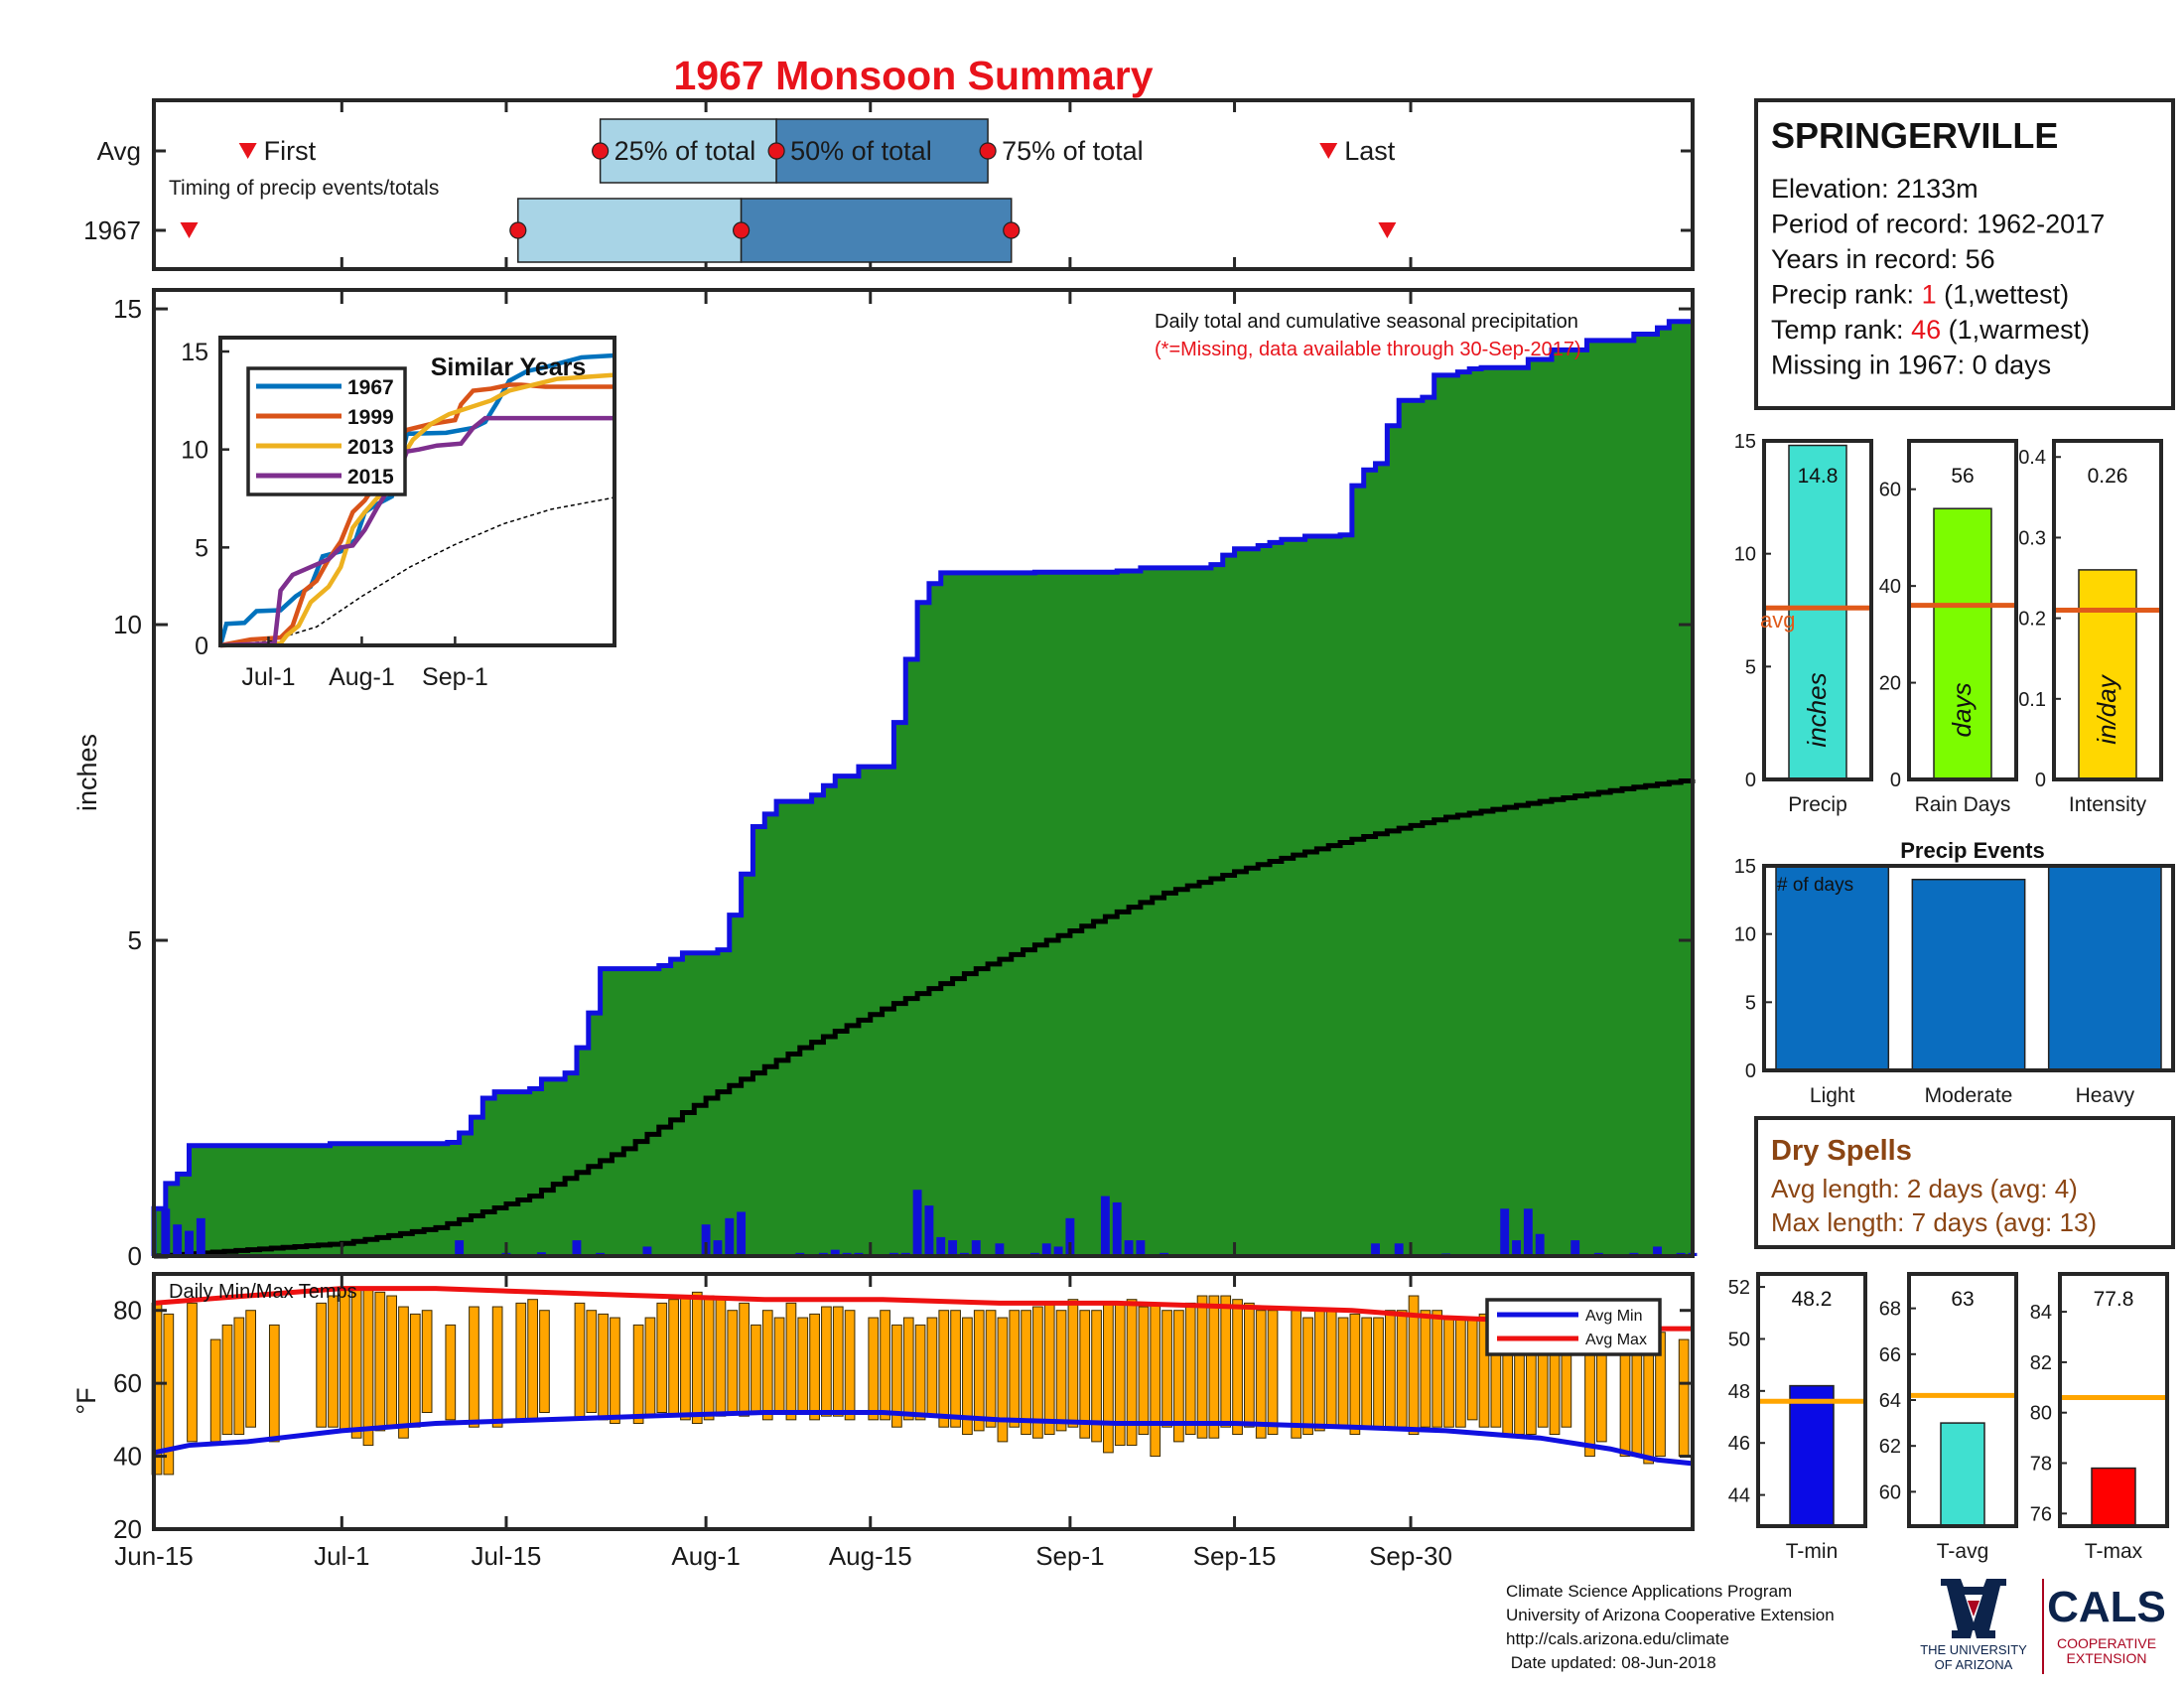 This screenshot has width=2184, height=1688. I want to click on station-name: SPRINGERVILLE, so click(1914, 135).